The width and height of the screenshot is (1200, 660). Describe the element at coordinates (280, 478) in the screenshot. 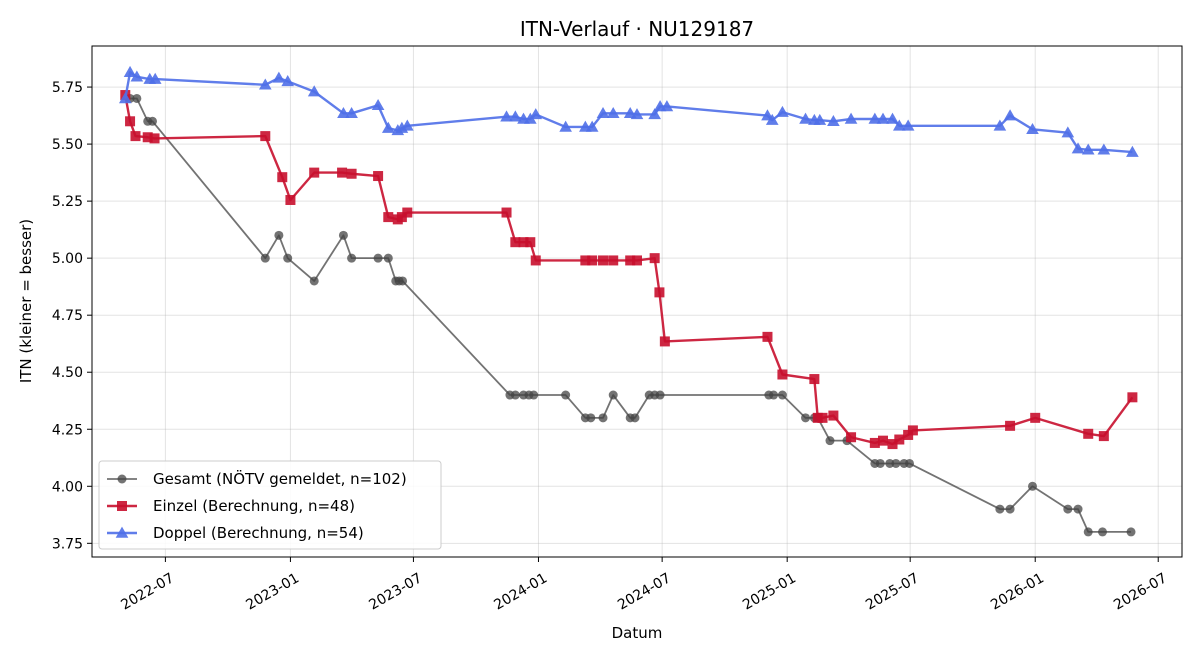

I see `legend-label: Gesamt (NÖTV gemeldet, n=102)` at that location.